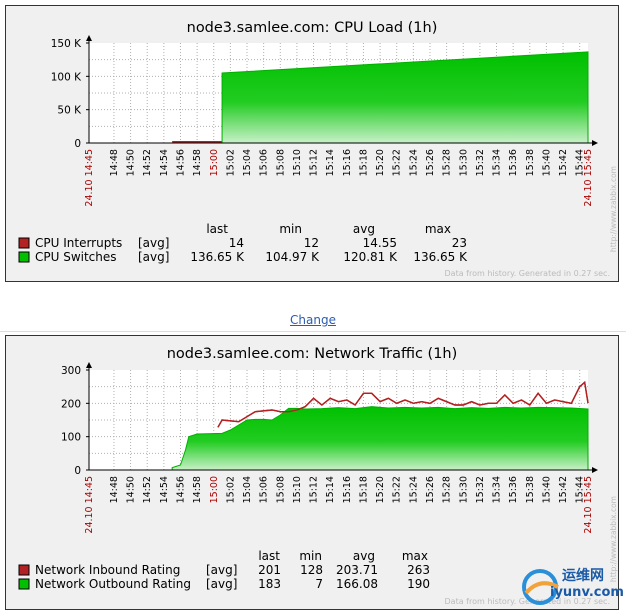 The image size is (626, 613). Describe the element at coordinates (236, 243) in the screenshot. I see `legend-value-last: 14` at that location.